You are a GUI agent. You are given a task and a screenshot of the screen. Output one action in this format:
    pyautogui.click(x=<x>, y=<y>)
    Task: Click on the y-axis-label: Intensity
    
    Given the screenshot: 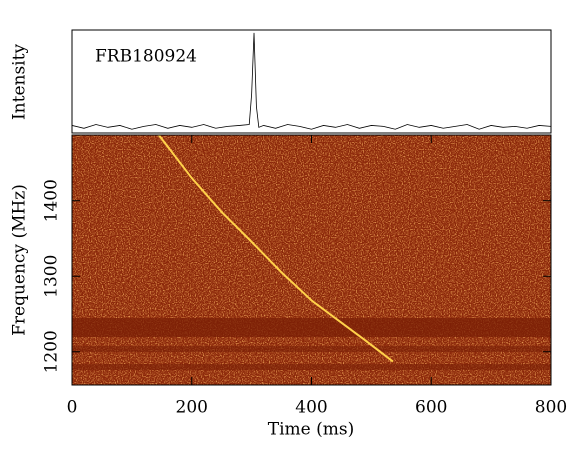 What is the action you would take?
    pyautogui.click(x=20, y=82)
    